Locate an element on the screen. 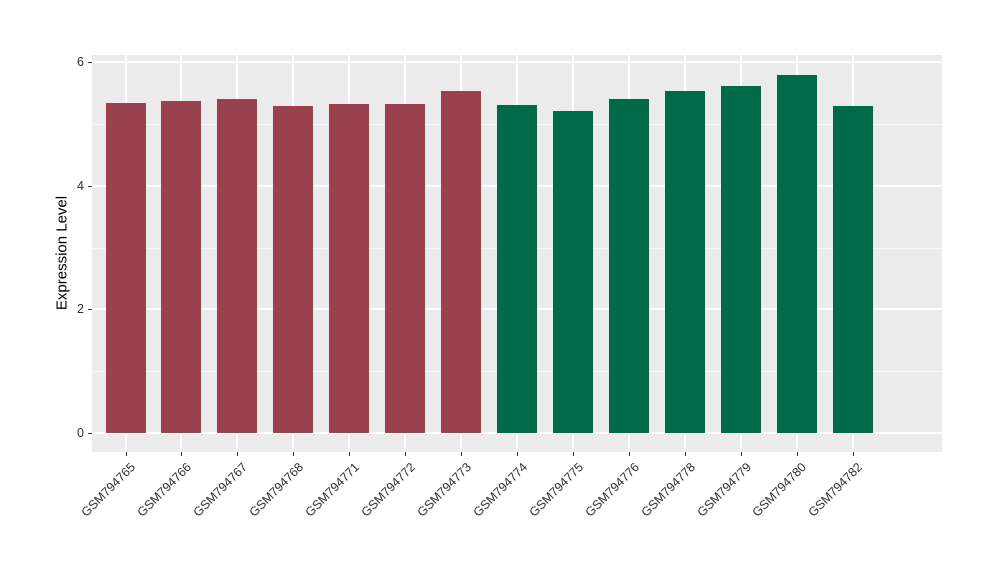  x-tick-label-GSM794767: GSM794767 is located at coordinates (220, 490).